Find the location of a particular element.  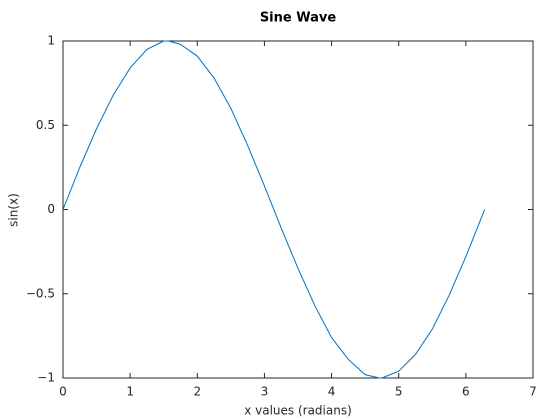

y-tick-label: 1 is located at coordinates (51, 41).